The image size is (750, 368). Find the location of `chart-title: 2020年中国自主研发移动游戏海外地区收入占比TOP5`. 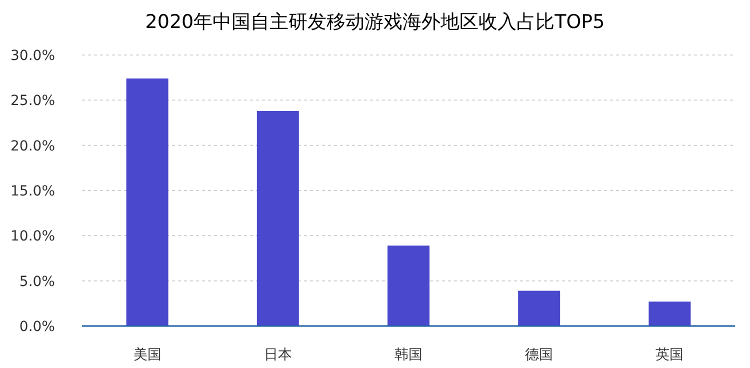

chart-title: 2020年中国自主研发移动游戏海外地区收入占比TOP5 is located at coordinates (375, 22).